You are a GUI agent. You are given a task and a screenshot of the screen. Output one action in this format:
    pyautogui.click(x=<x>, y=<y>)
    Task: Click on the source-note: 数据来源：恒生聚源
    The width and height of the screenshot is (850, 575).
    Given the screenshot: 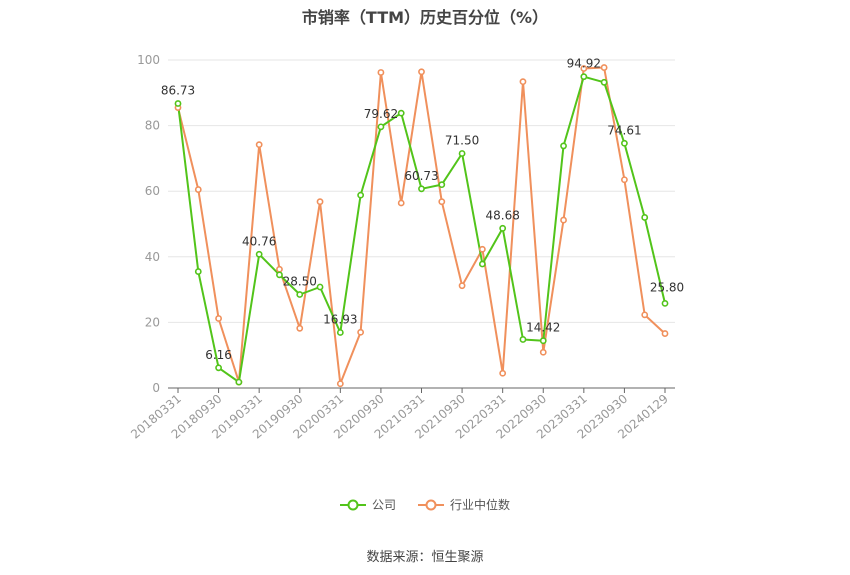 What is the action you would take?
    pyautogui.click(x=425, y=557)
    